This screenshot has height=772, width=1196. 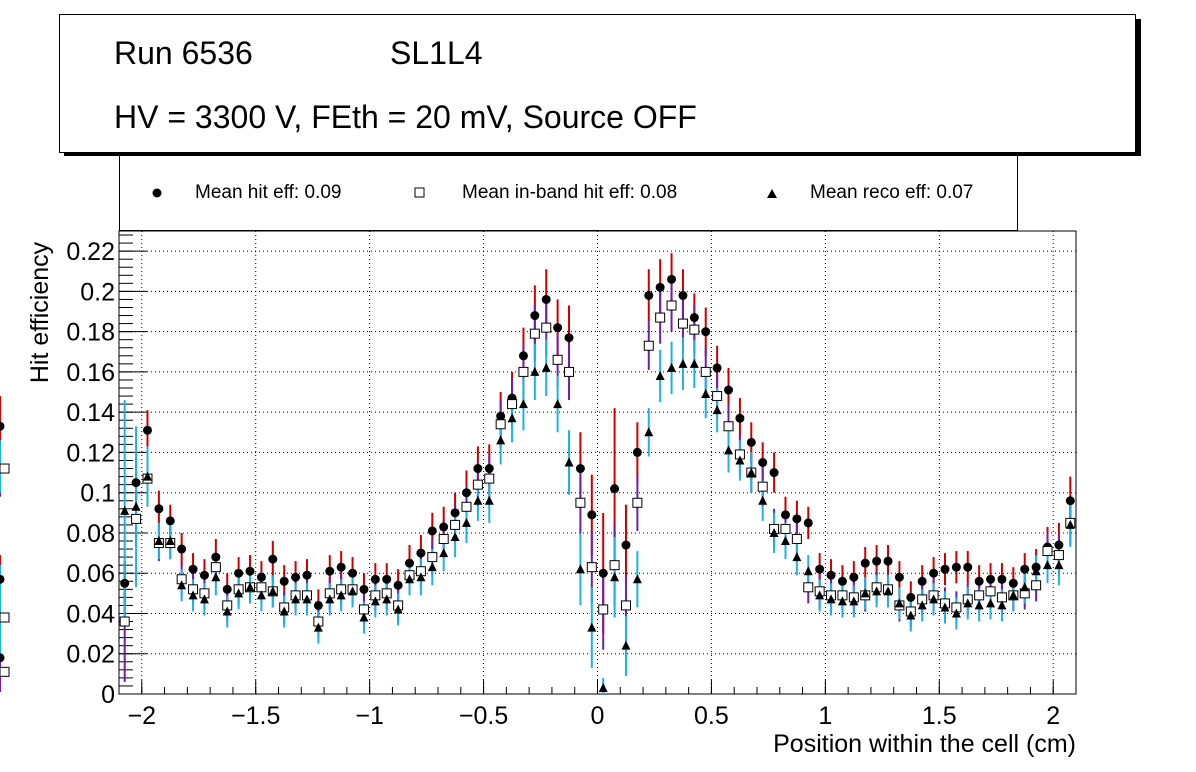 What do you see at coordinates (97, 292) in the screenshot?
I see `y-tick-label: 0.2` at bounding box center [97, 292].